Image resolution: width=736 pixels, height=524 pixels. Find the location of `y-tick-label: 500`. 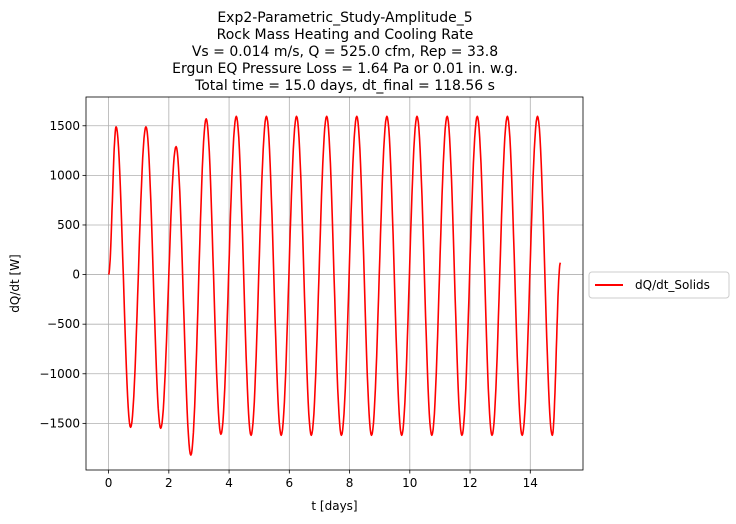

y-tick-label: 500 is located at coordinates (68, 225).